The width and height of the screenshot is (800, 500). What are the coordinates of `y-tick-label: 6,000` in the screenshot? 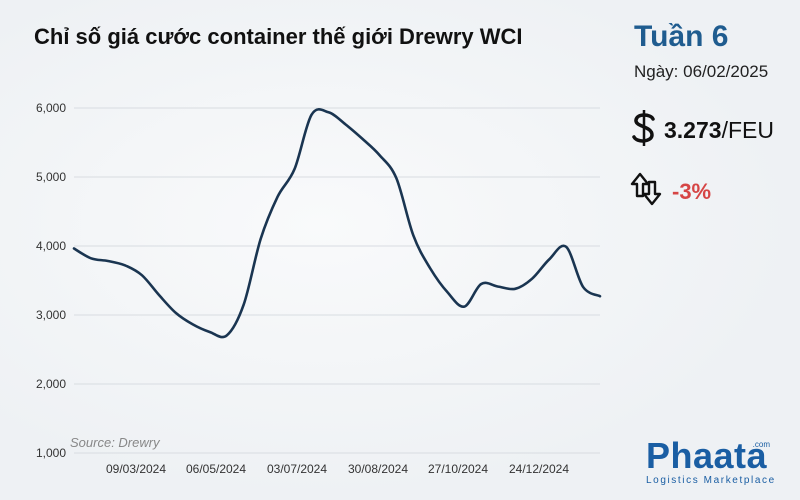 It's located at (51, 108).